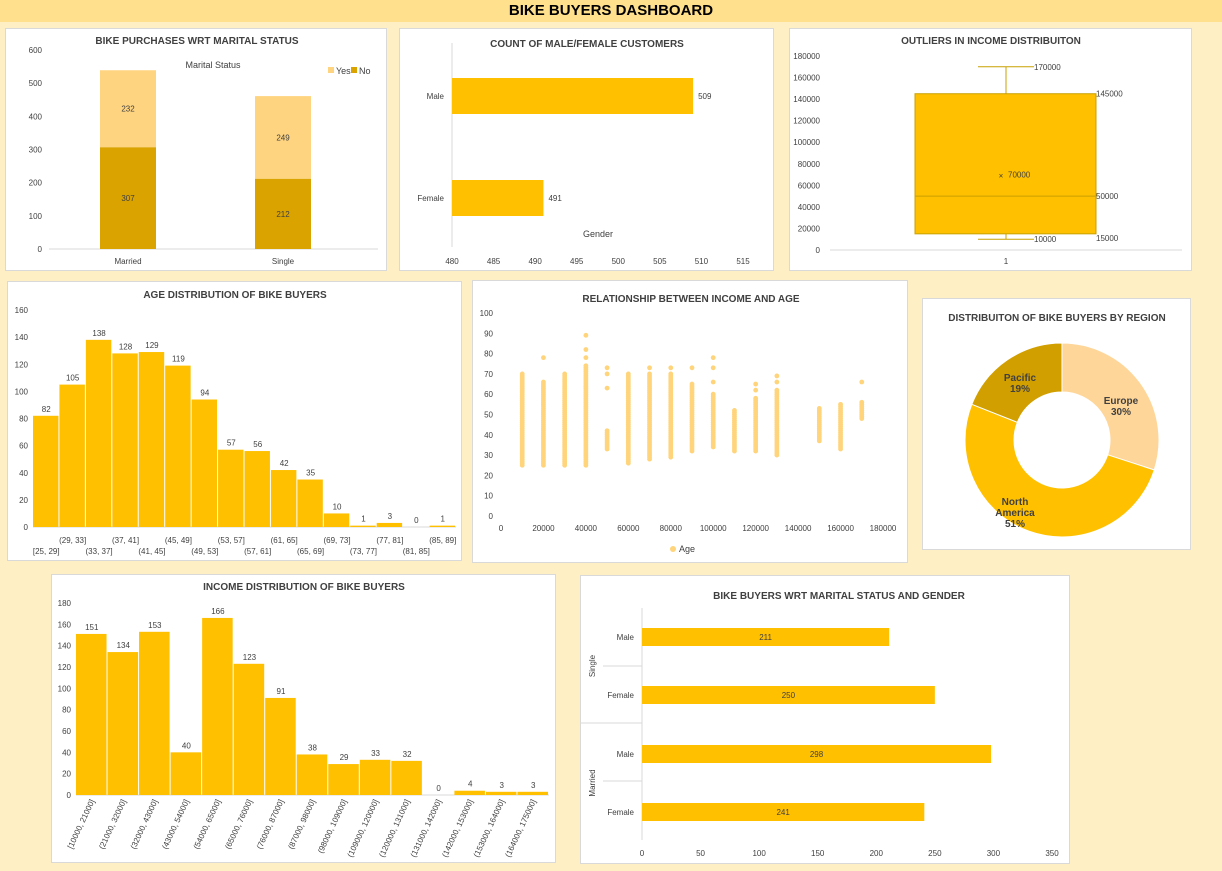 The height and width of the screenshot is (871, 1222). What do you see at coordinates (270, 824) in the screenshot?
I see `category-label: (76000, 87000]` at bounding box center [270, 824].